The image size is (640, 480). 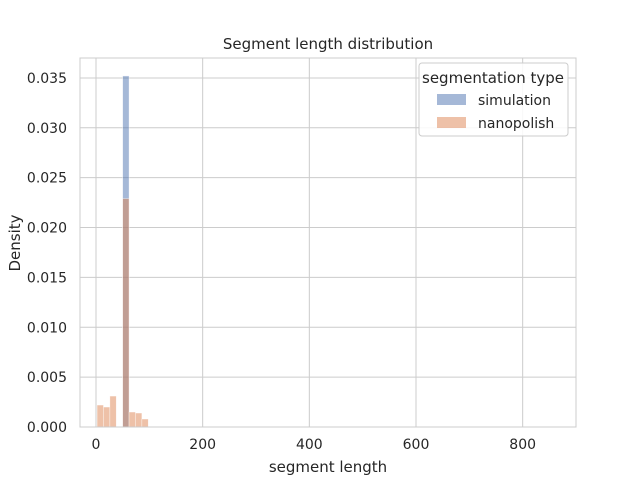 I want to click on legend: segmentation type simulation nanopolish, so click(x=493, y=99).